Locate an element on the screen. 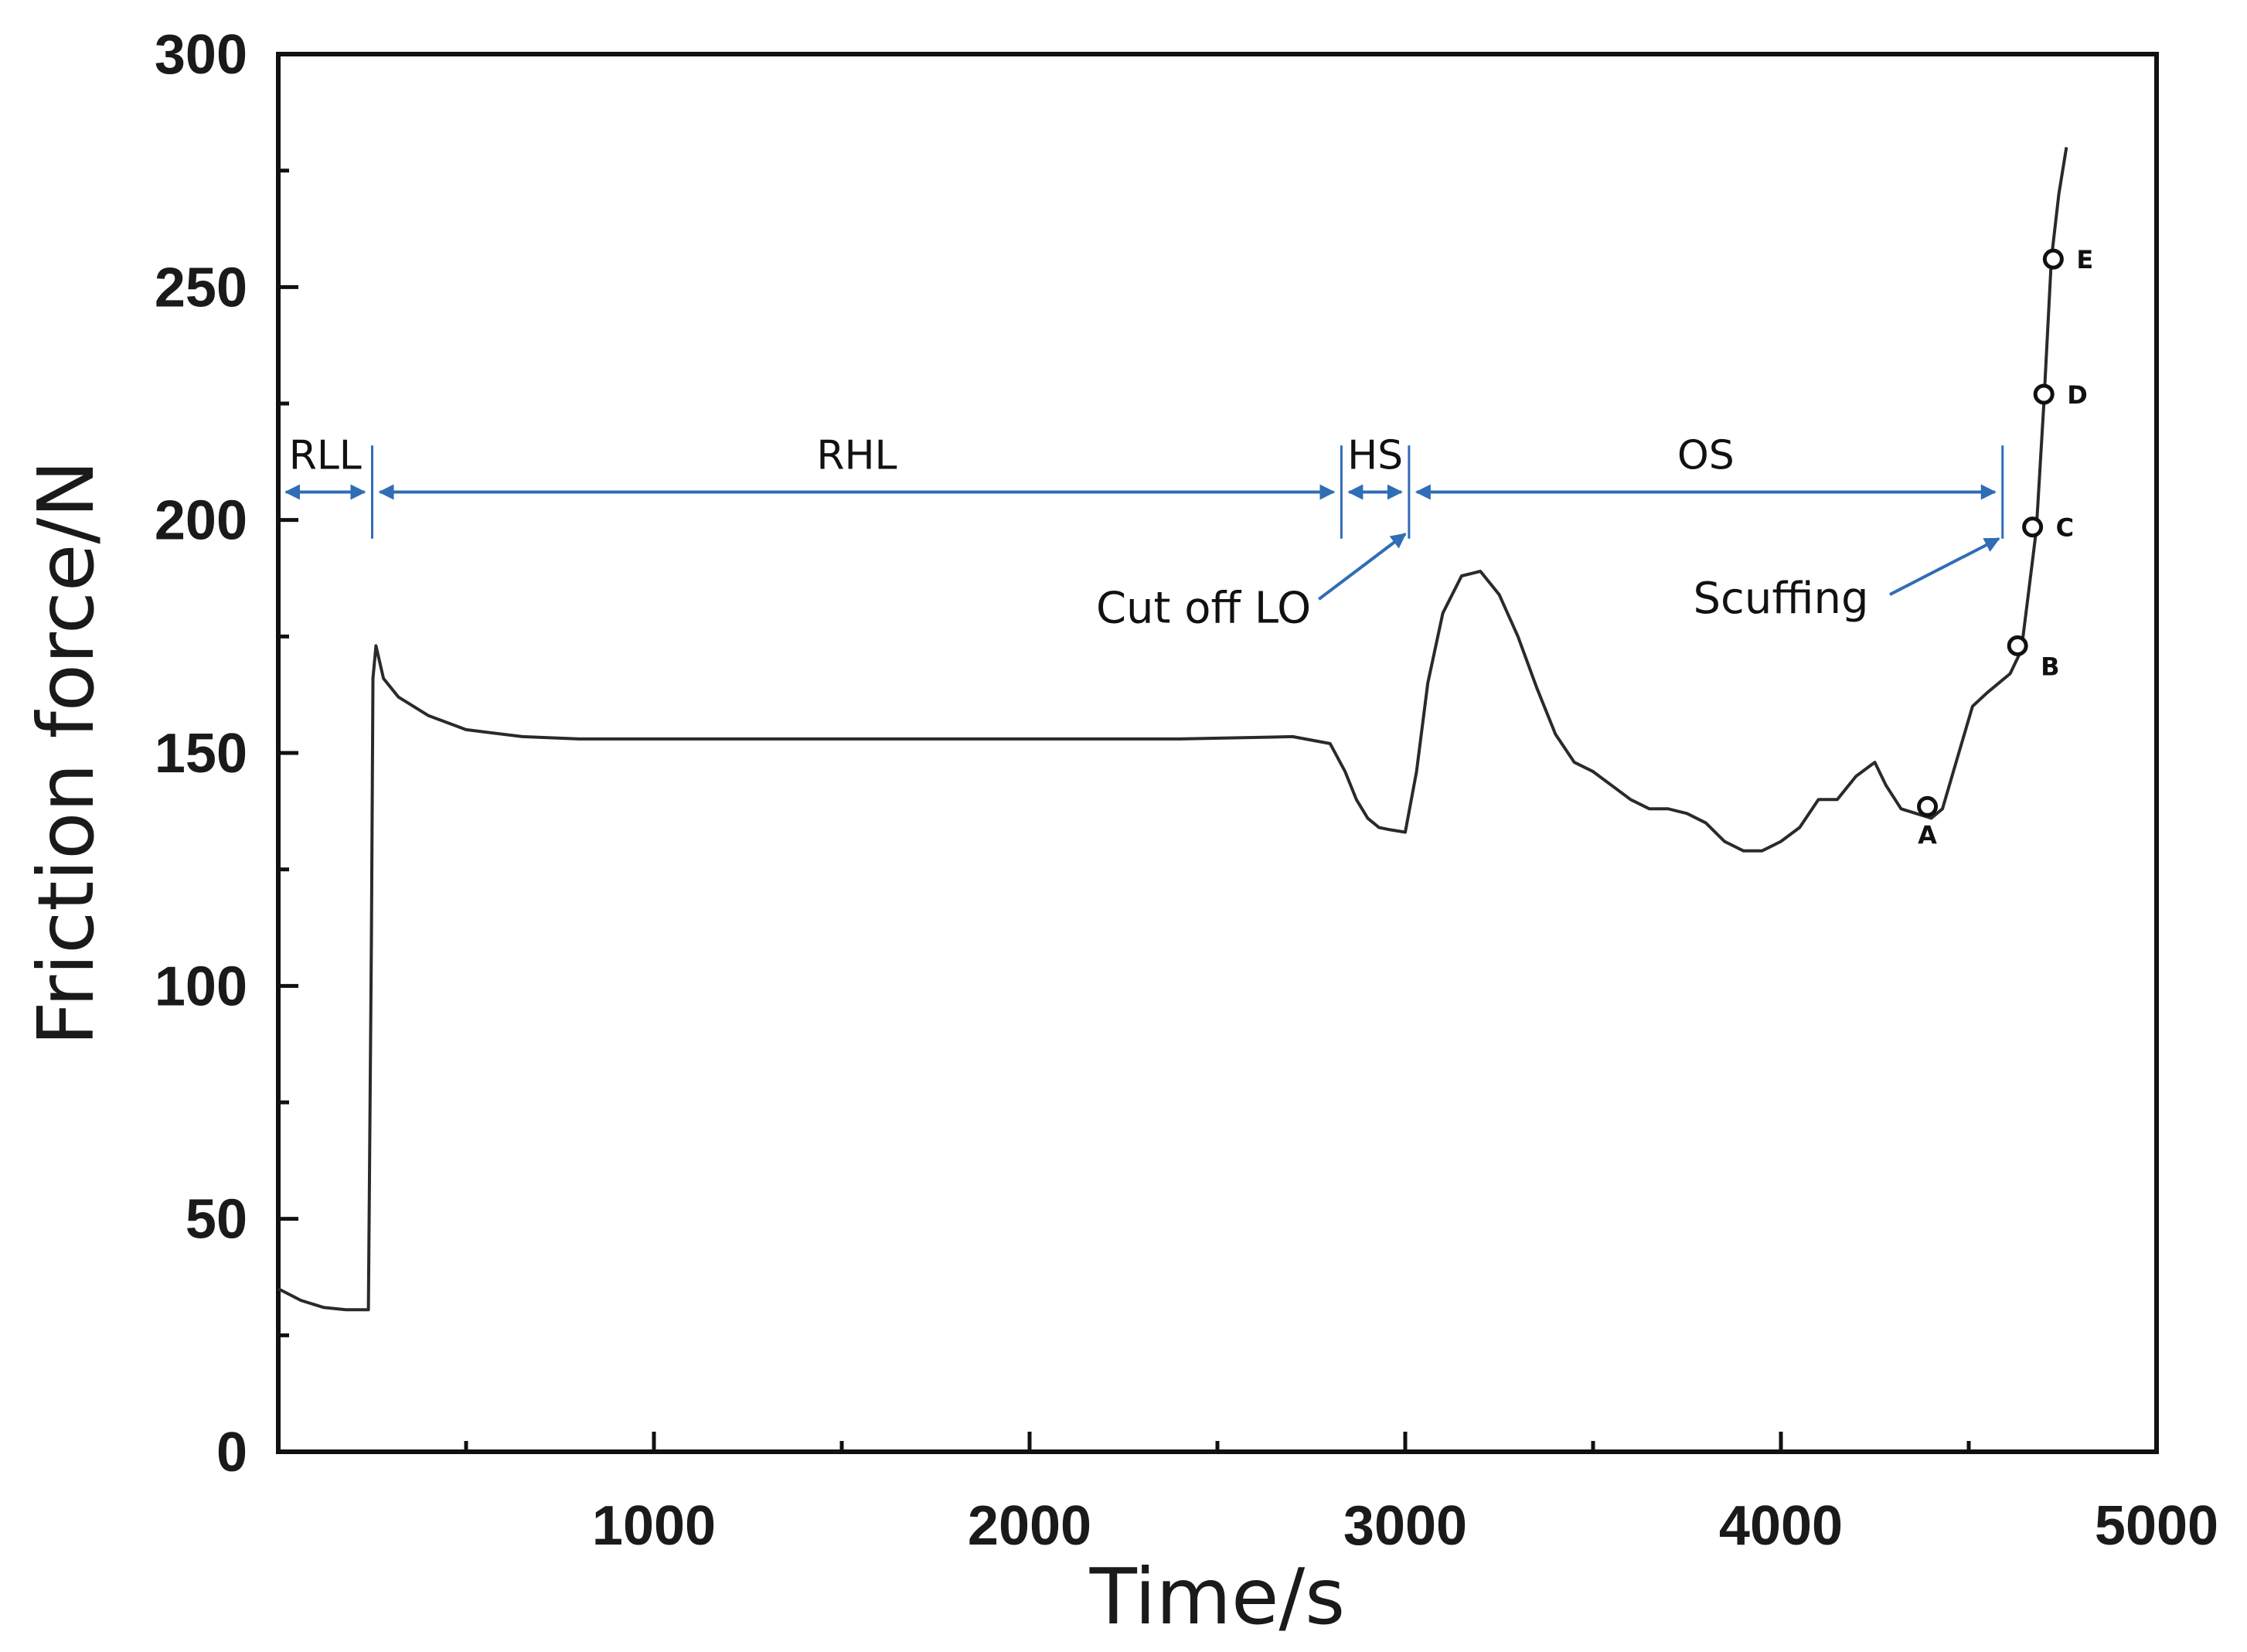  x-tick-label: 2000 is located at coordinates (1029, 1526).